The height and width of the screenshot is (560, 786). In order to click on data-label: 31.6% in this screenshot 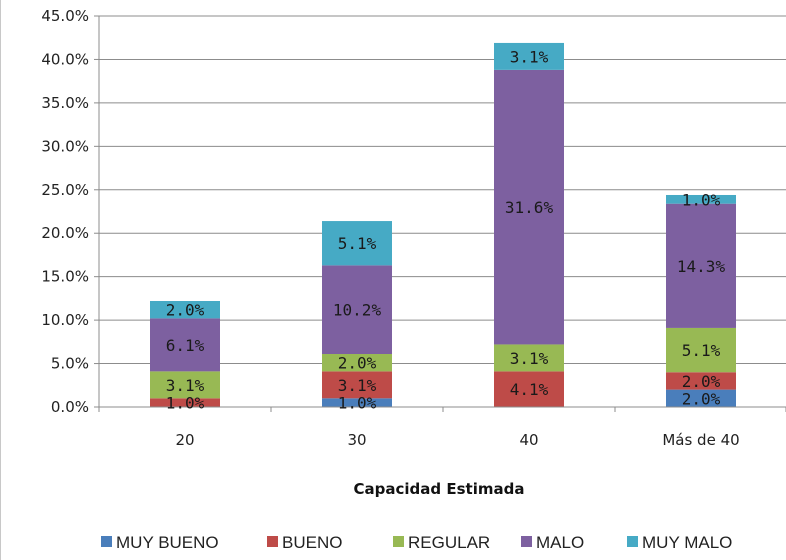, I will do `click(529, 207)`.